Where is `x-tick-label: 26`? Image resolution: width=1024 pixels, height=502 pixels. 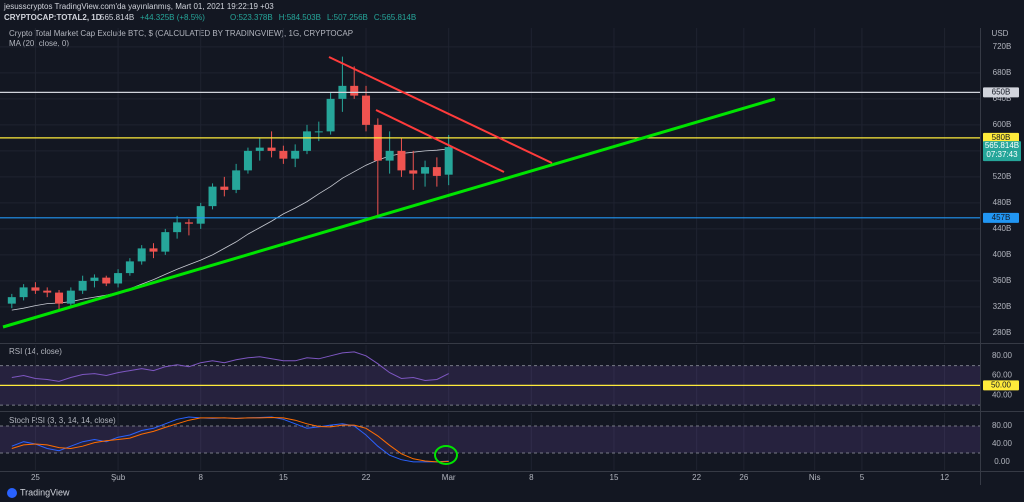
x-tick-label: 26 is located at coordinates (743, 477).